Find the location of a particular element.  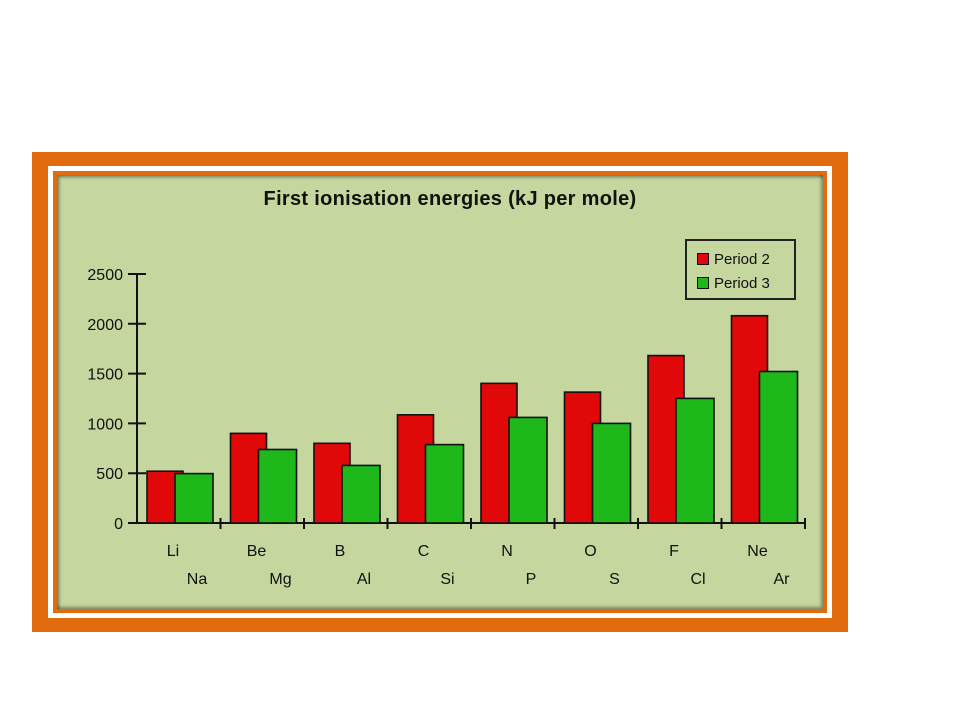

x-label-period-3: Si is located at coordinates (447, 579).